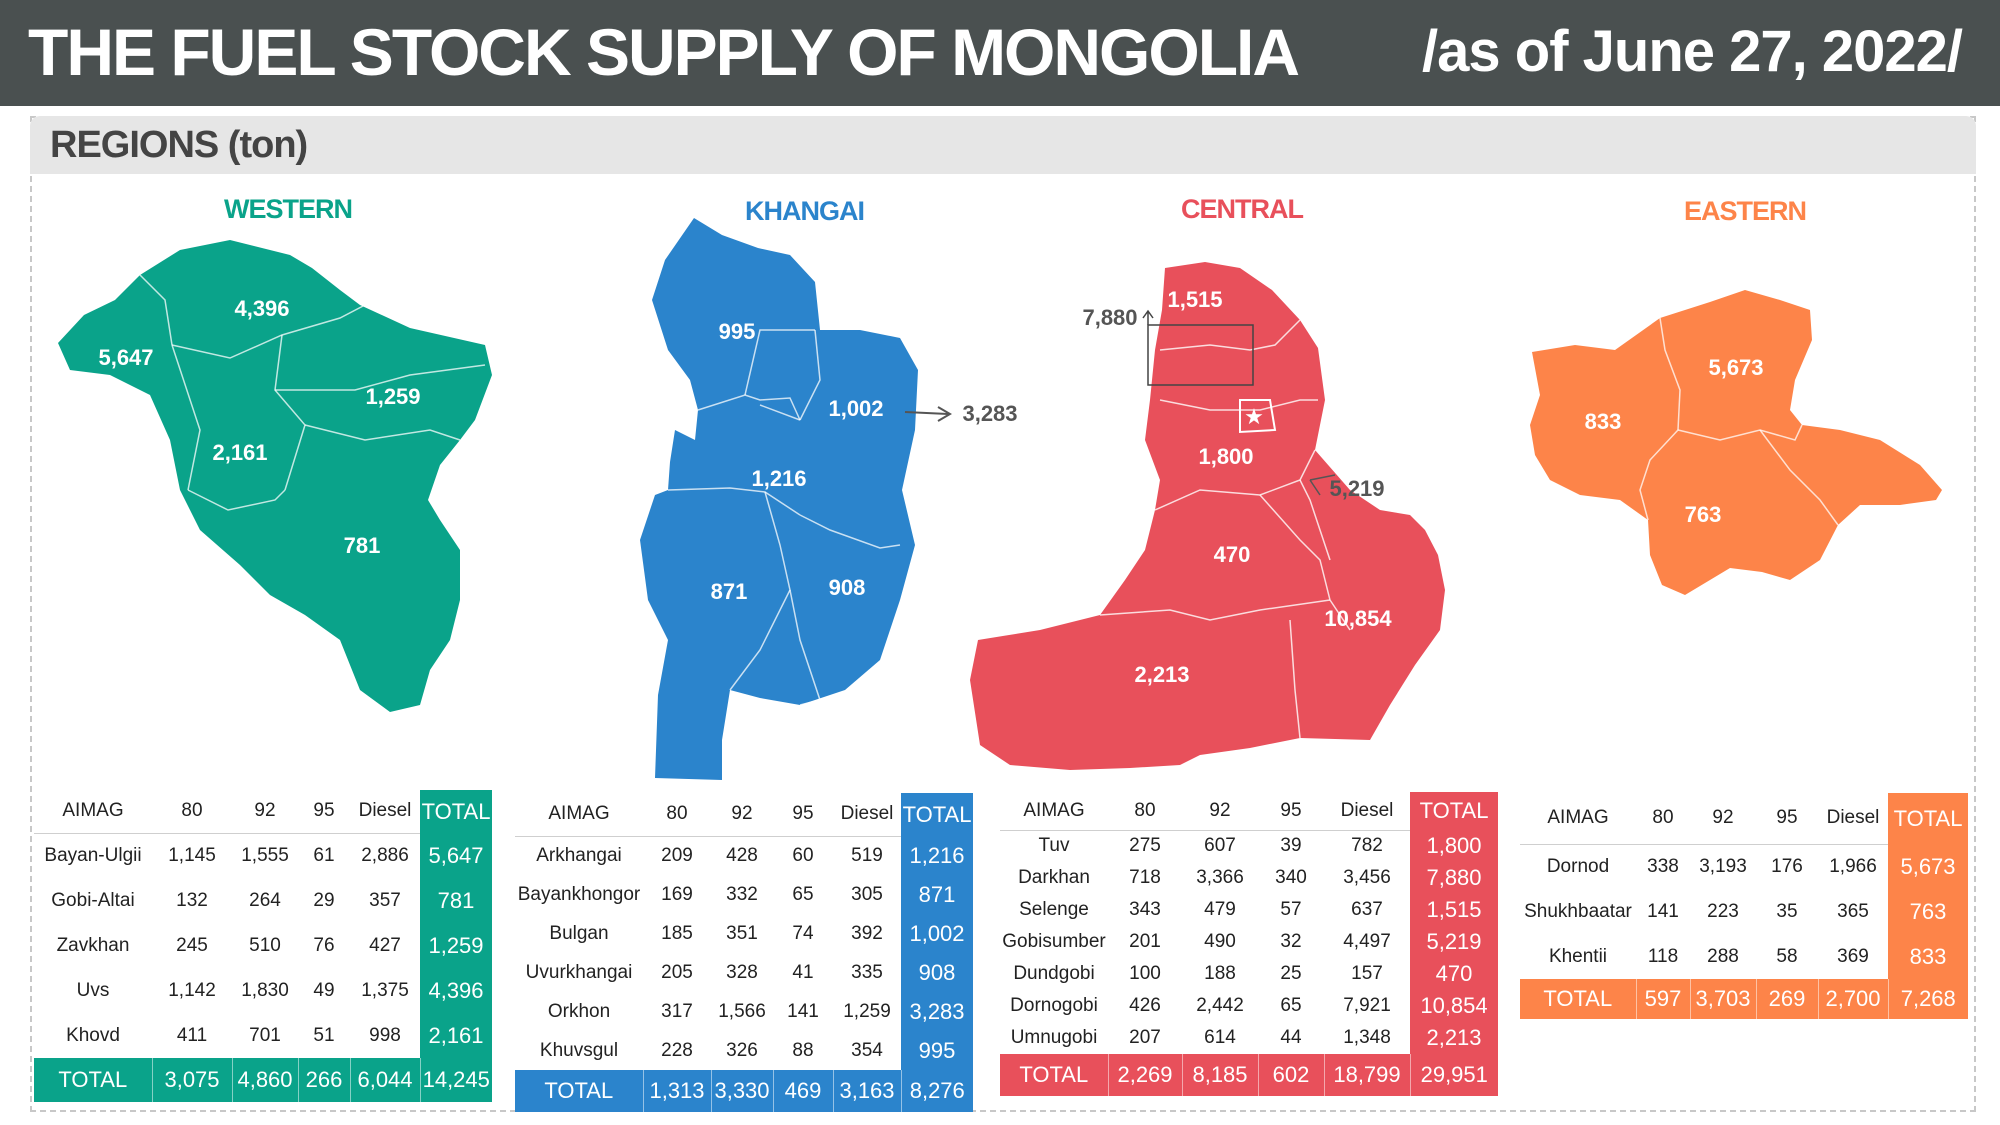 The image size is (2000, 1125). Describe the element at coordinates (1367, 1075) in the screenshot. I see `total-value-cell: 18,799` at that location.